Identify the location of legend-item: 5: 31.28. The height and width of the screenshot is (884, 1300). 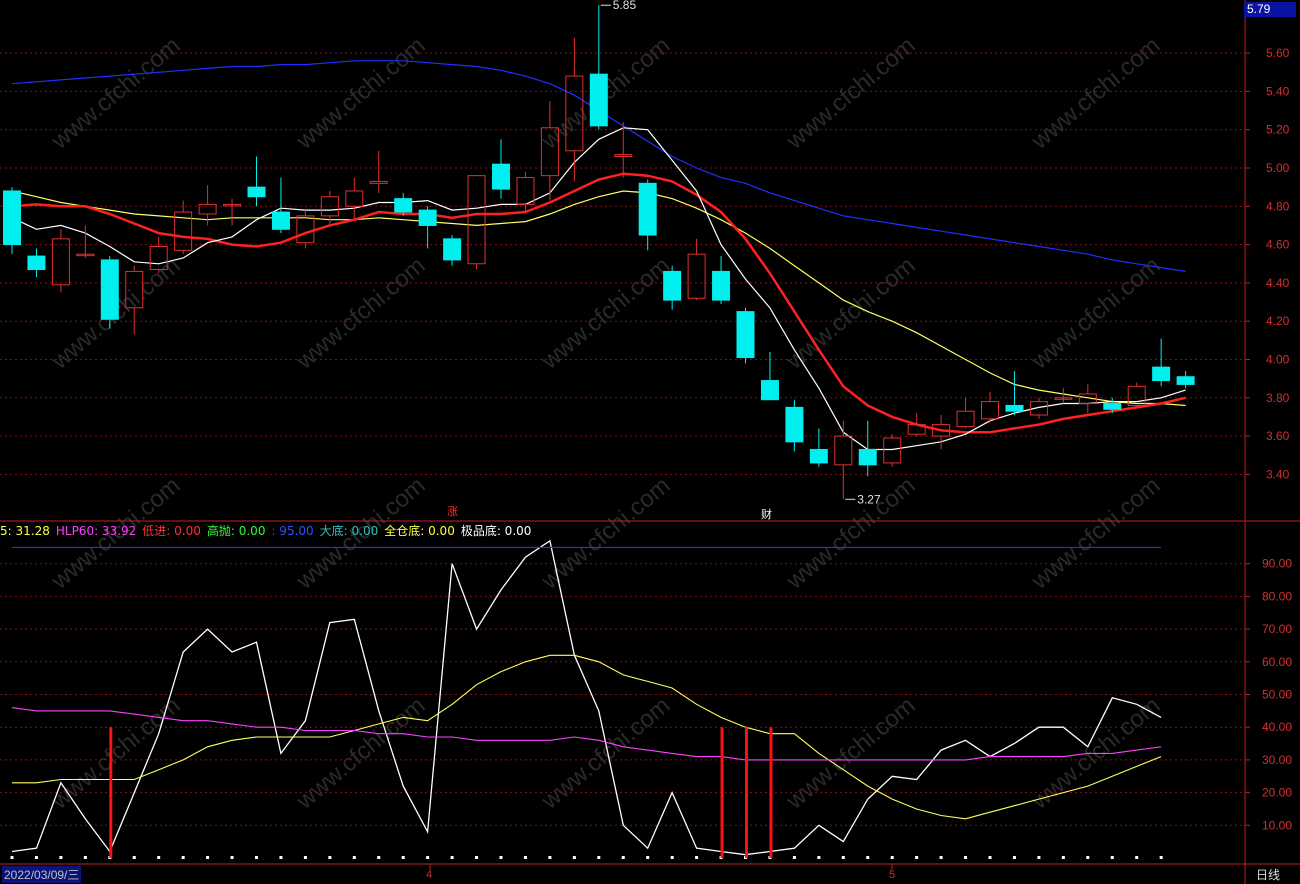
(25, 531).